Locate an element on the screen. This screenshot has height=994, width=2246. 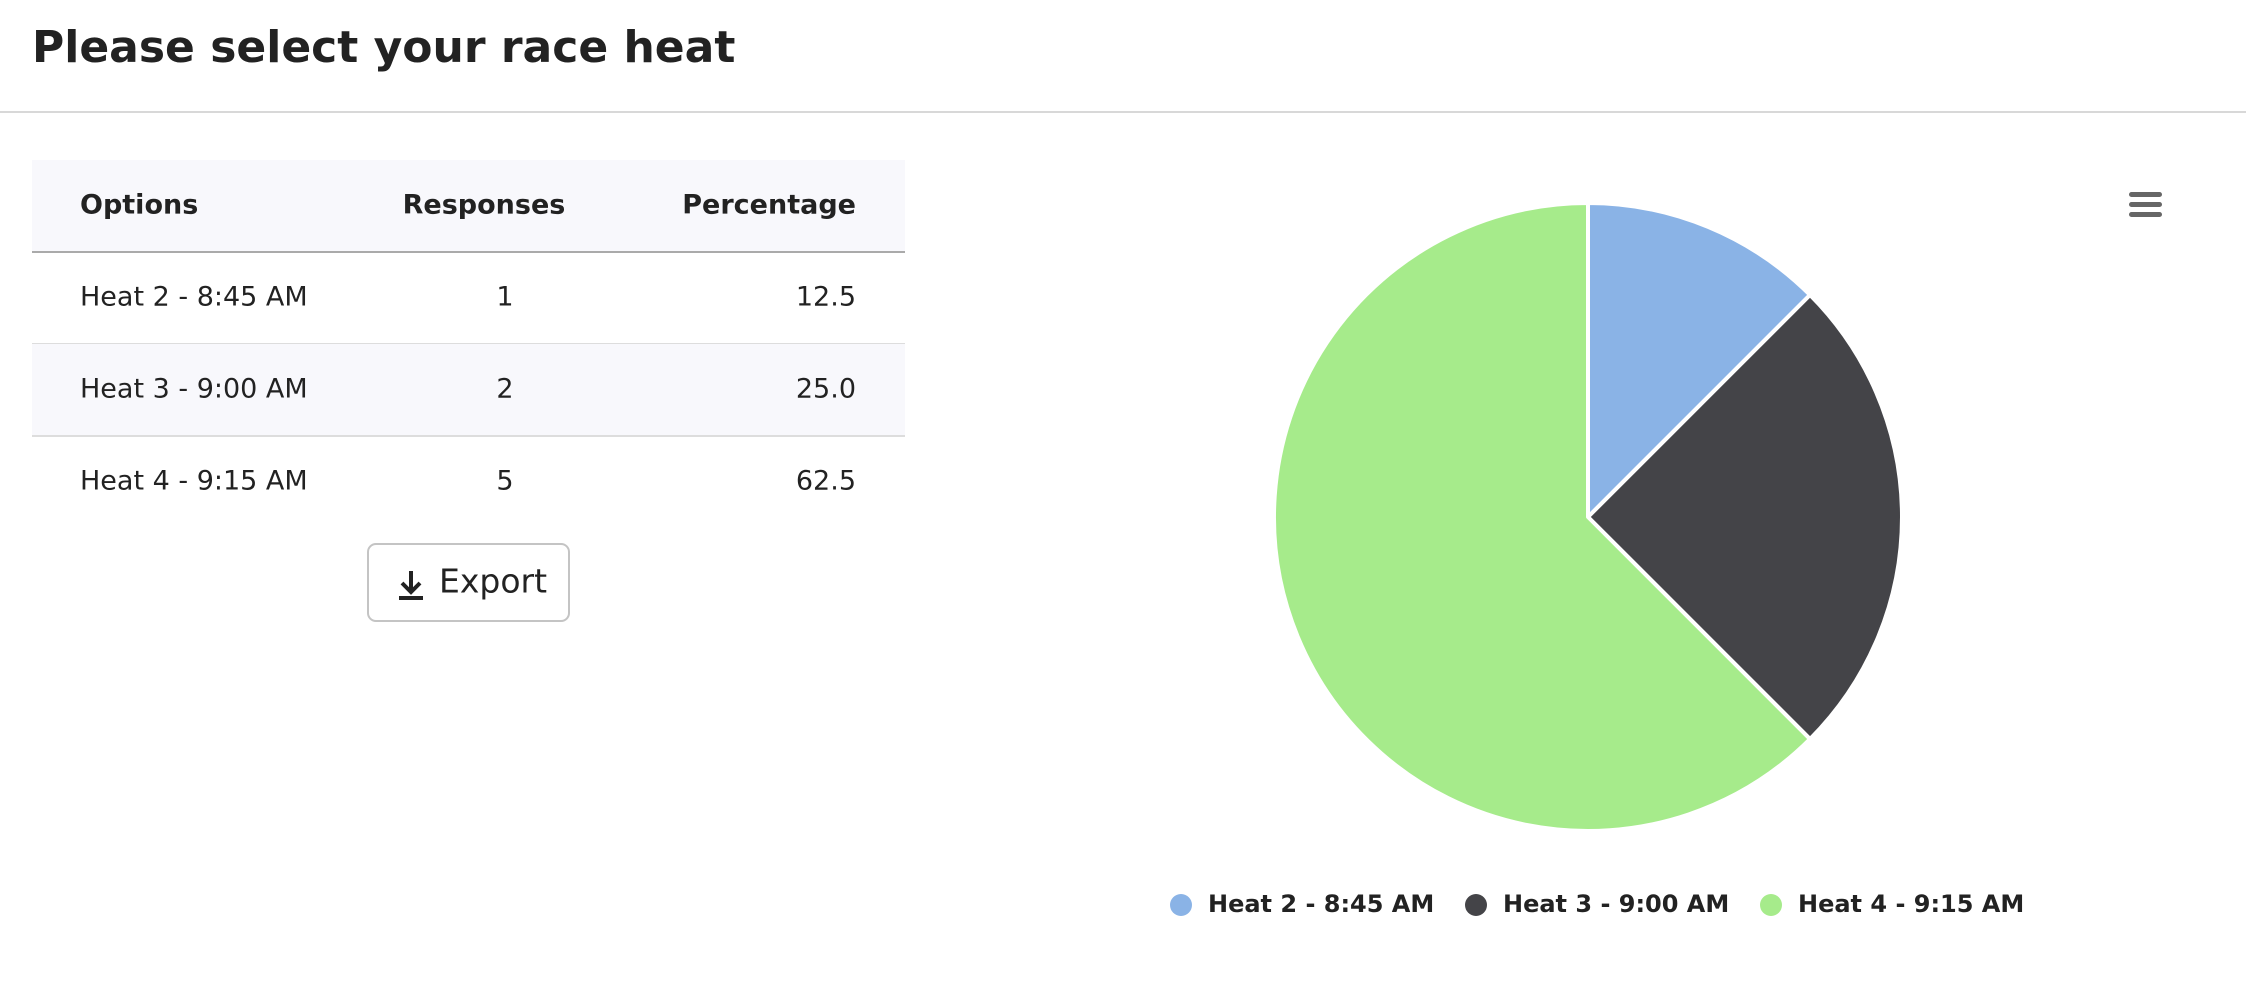
table-cell: 12.5 is located at coordinates (826, 297).